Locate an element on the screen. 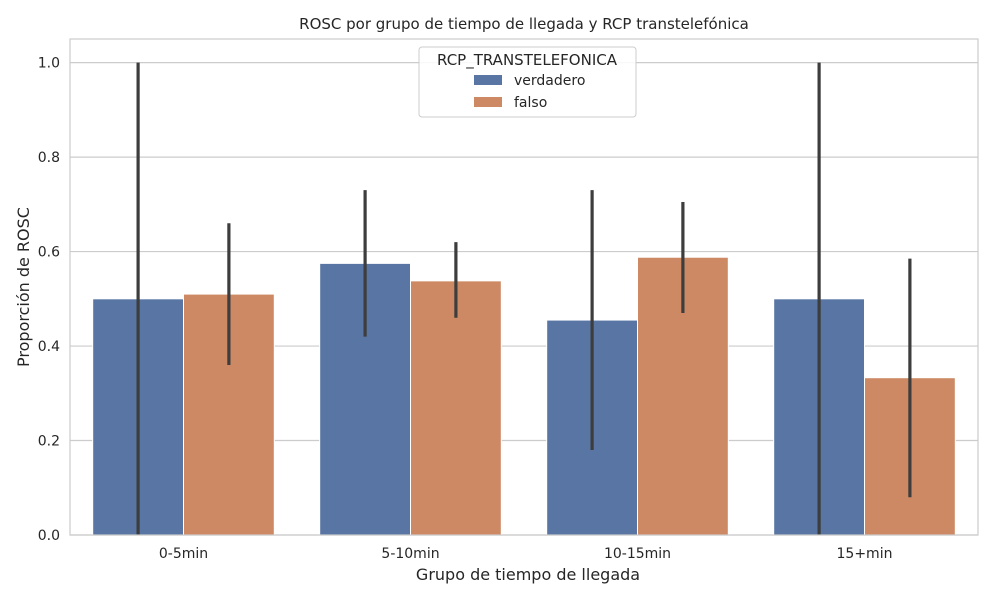 The image size is (1000, 600). y-tick-label: 0.6 is located at coordinates (49, 253).